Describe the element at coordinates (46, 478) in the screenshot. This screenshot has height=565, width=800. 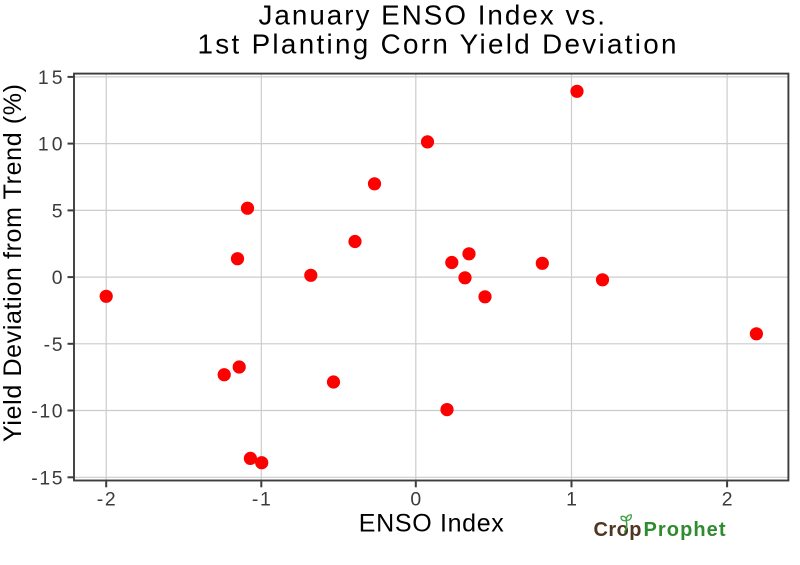
I see `svg-text: -15` at that location.